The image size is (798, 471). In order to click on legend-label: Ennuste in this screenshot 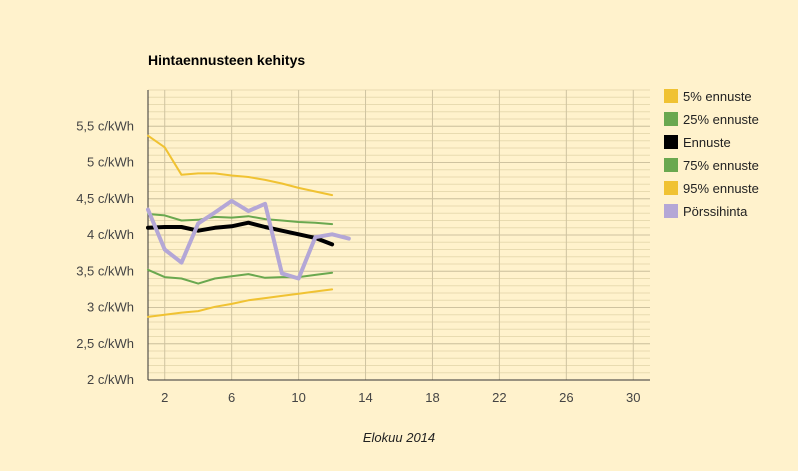, I will do `click(707, 142)`.